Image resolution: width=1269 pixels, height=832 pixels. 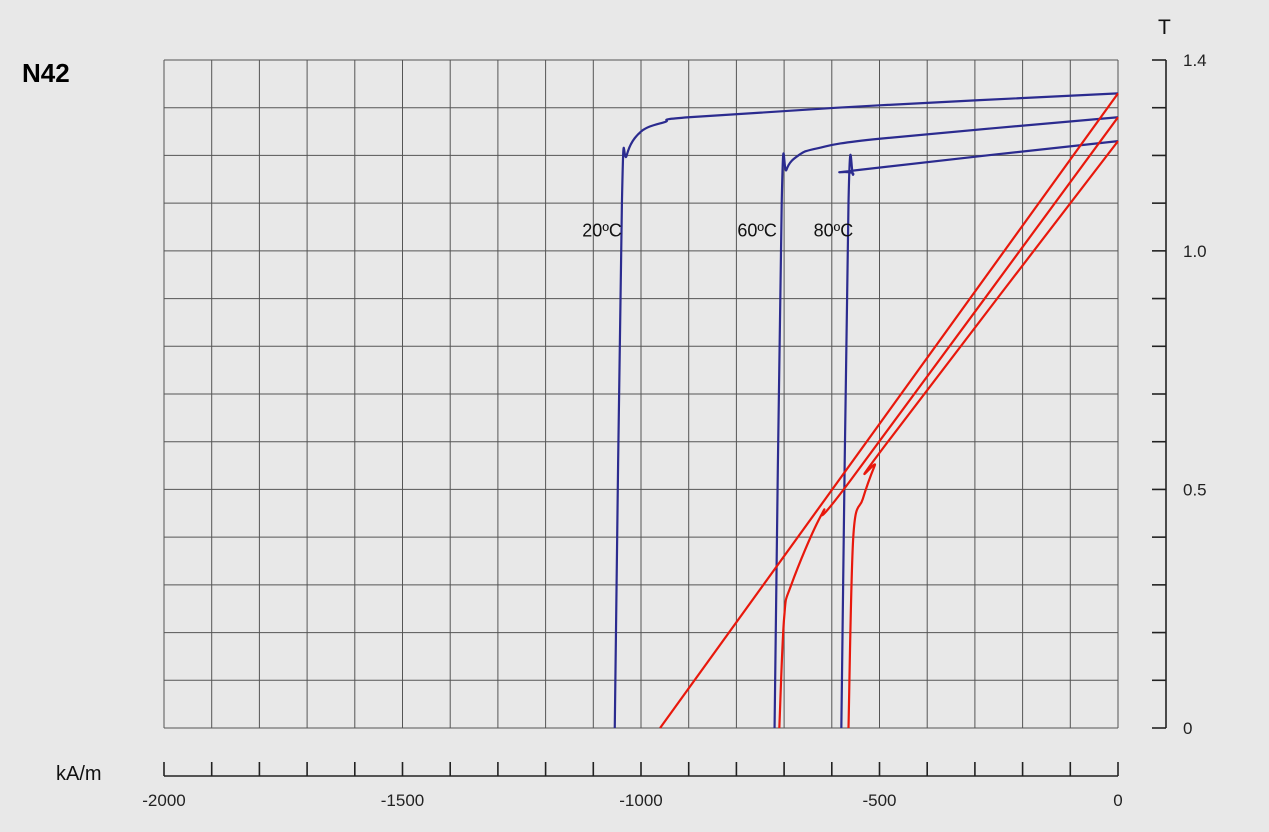 What do you see at coordinates (1117, 800) in the screenshot?
I see `x-tick-label: 0` at bounding box center [1117, 800].